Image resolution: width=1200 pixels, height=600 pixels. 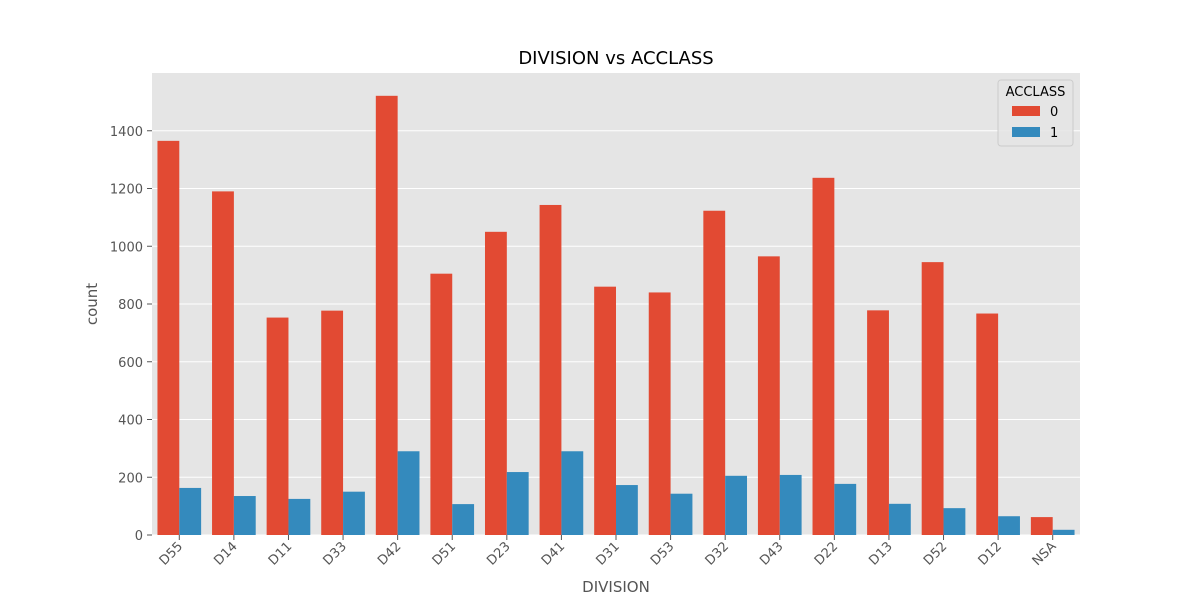 What do you see at coordinates (389, 553) in the screenshot?
I see `x-tick-label: D42` at bounding box center [389, 553].